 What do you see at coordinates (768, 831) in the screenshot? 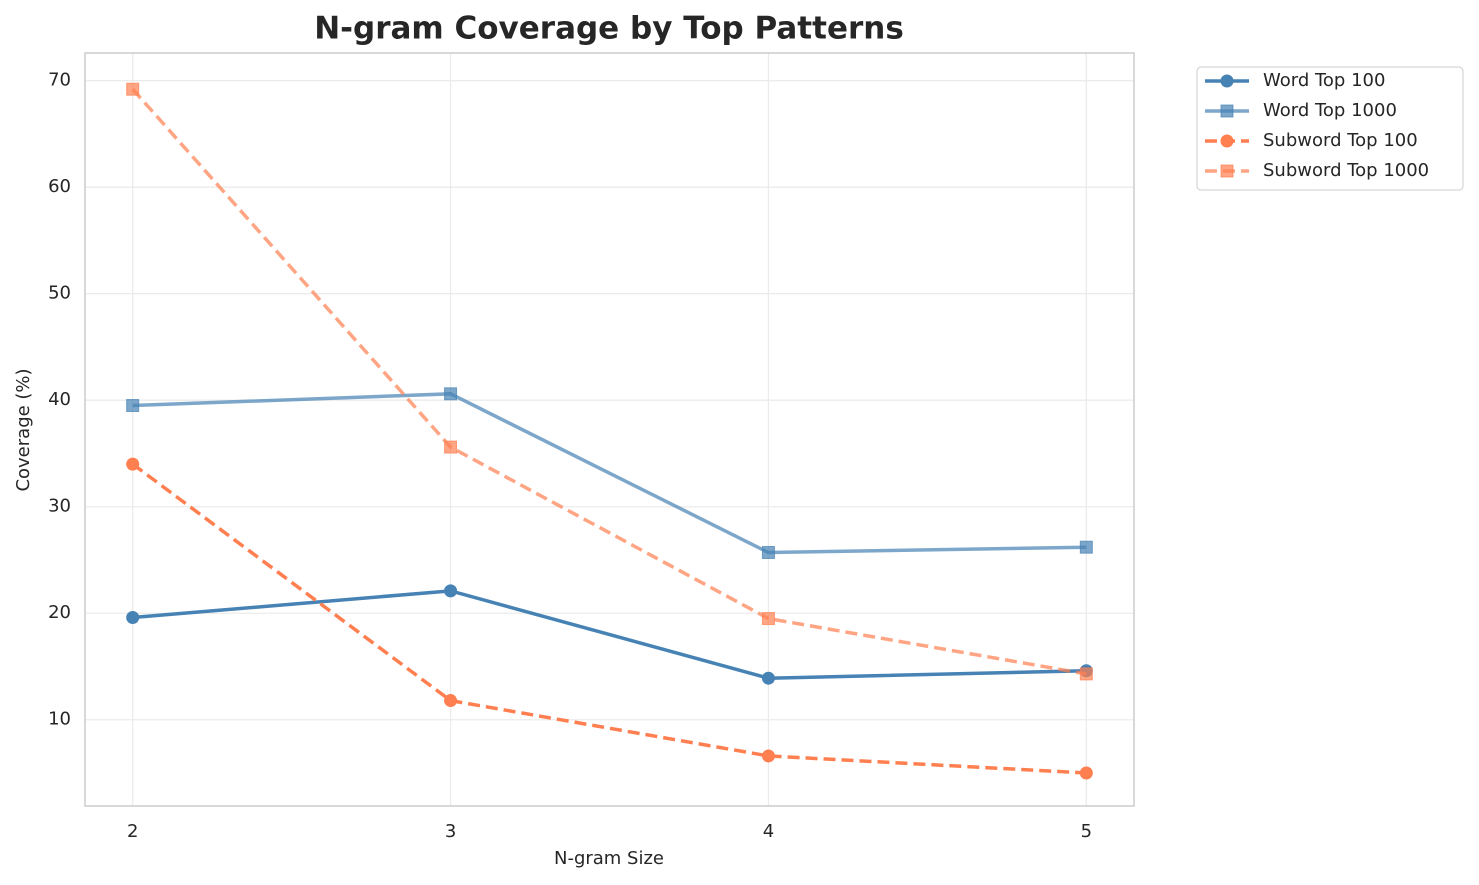
I see `x-tick-label: 4` at bounding box center [768, 831].